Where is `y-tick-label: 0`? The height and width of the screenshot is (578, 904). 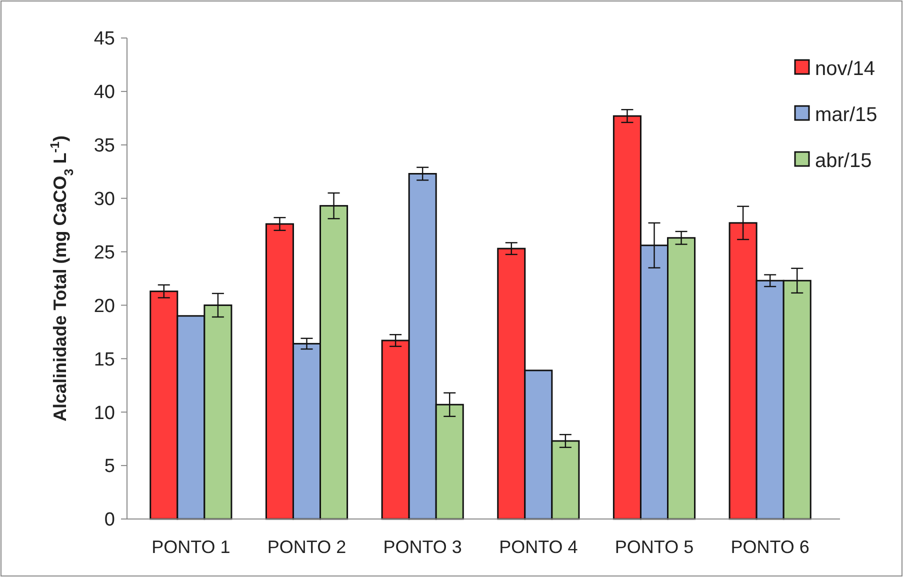
y-tick-label: 0 is located at coordinates (109, 520).